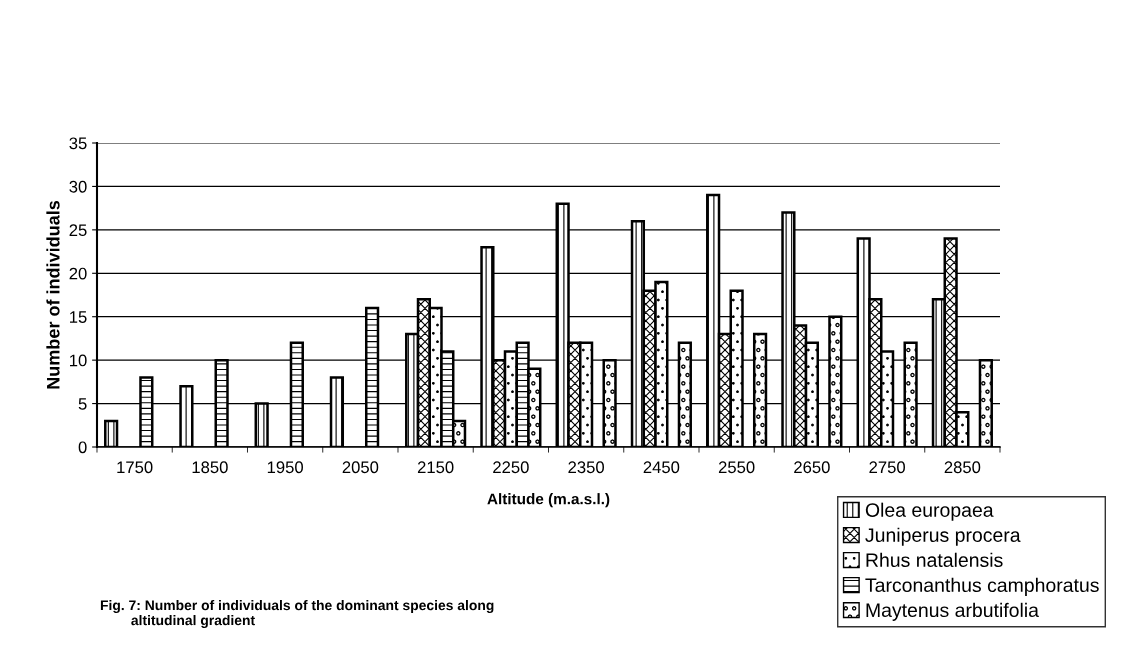 This screenshot has width=1122, height=656. Describe the element at coordinates (887, 467) in the screenshot. I see `x-tick-label: 2750` at that location.